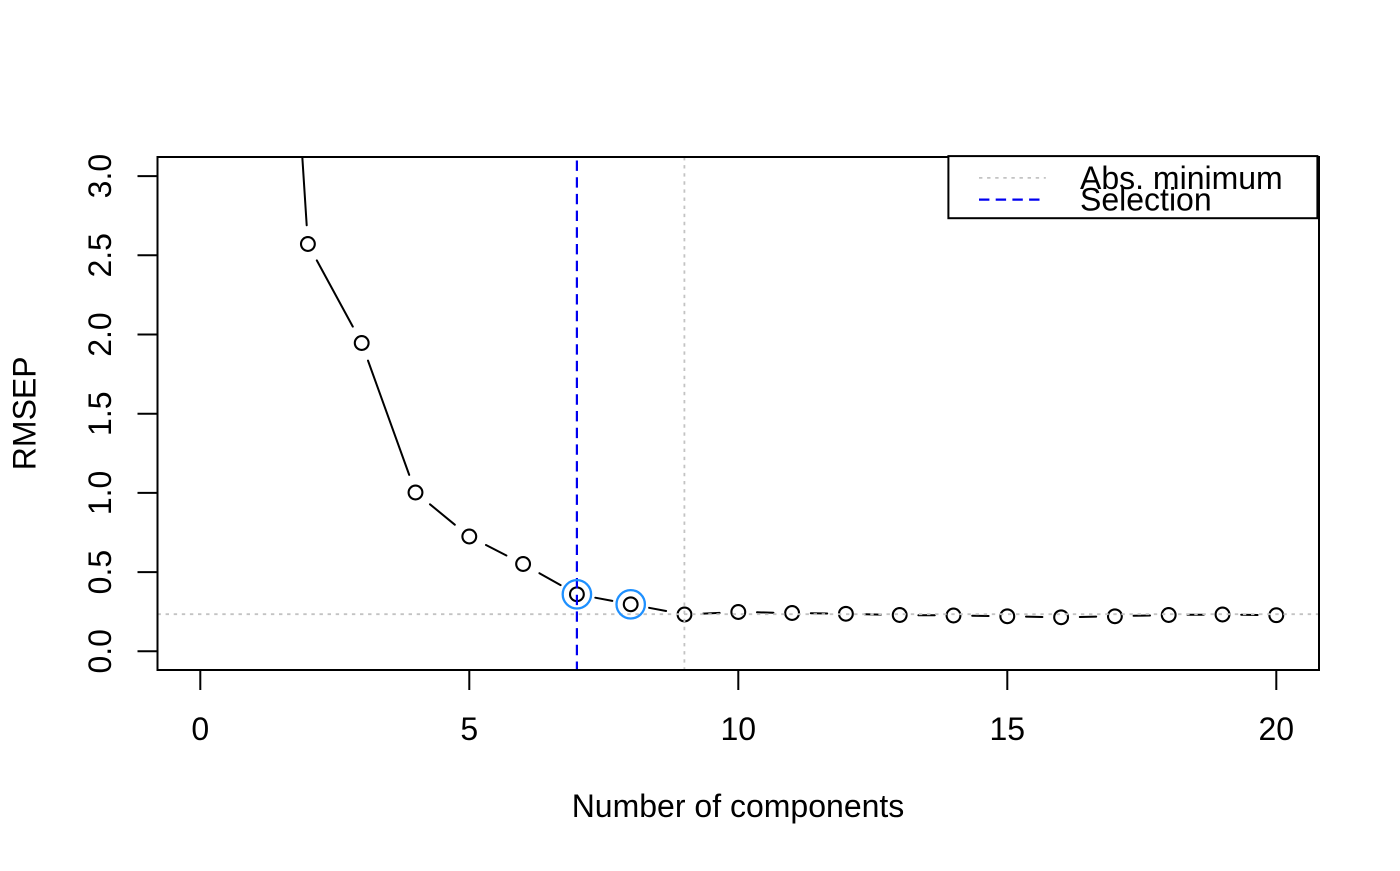 The height and width of the screenshot is (871, 1400). What do you see at coordinates (1008, 729) in the screenshot?
I see `svg-text: 15` at bounding box center [1008, 729].